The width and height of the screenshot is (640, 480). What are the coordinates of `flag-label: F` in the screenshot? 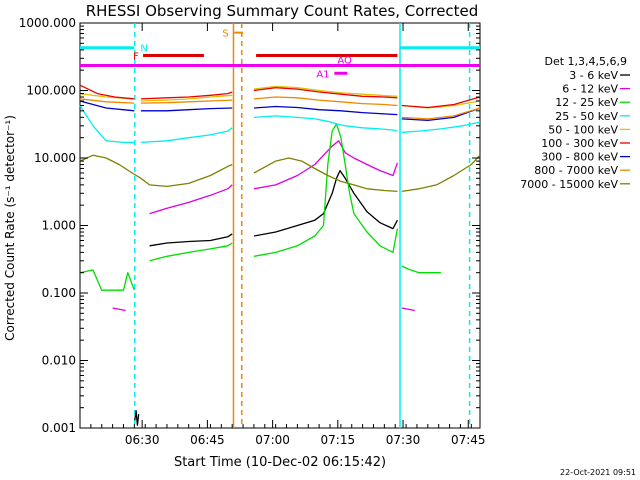 It's located at (136, 57).